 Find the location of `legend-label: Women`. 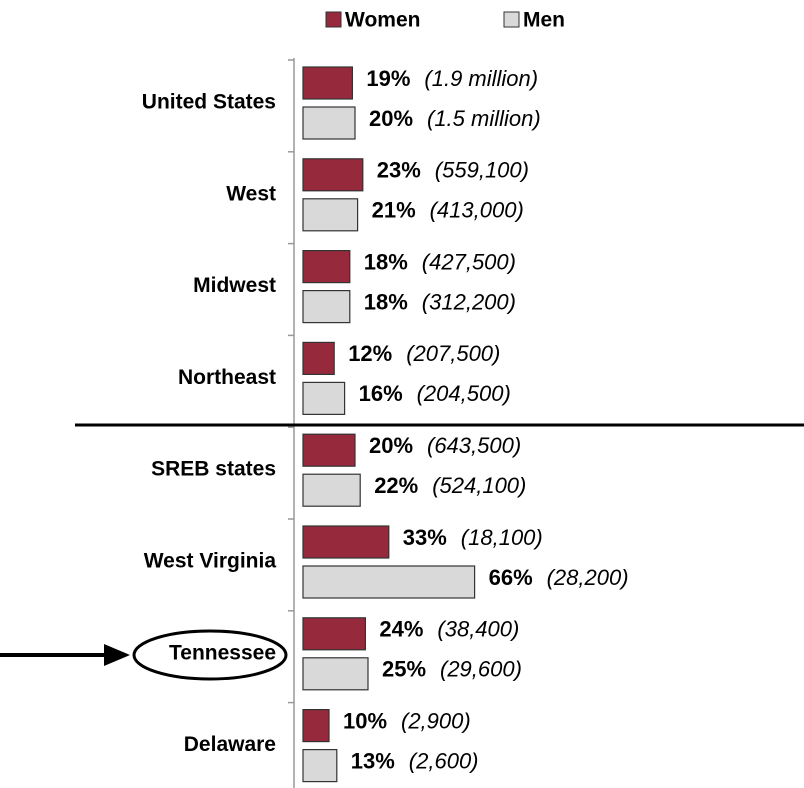

legend-label: Women is located at coordinates (382, 20).